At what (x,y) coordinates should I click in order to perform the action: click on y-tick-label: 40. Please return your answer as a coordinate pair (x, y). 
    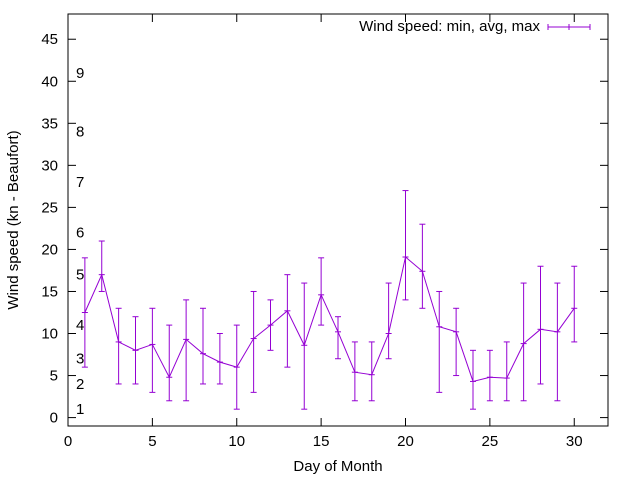
    Looking at the image, I should click on (49, 81).